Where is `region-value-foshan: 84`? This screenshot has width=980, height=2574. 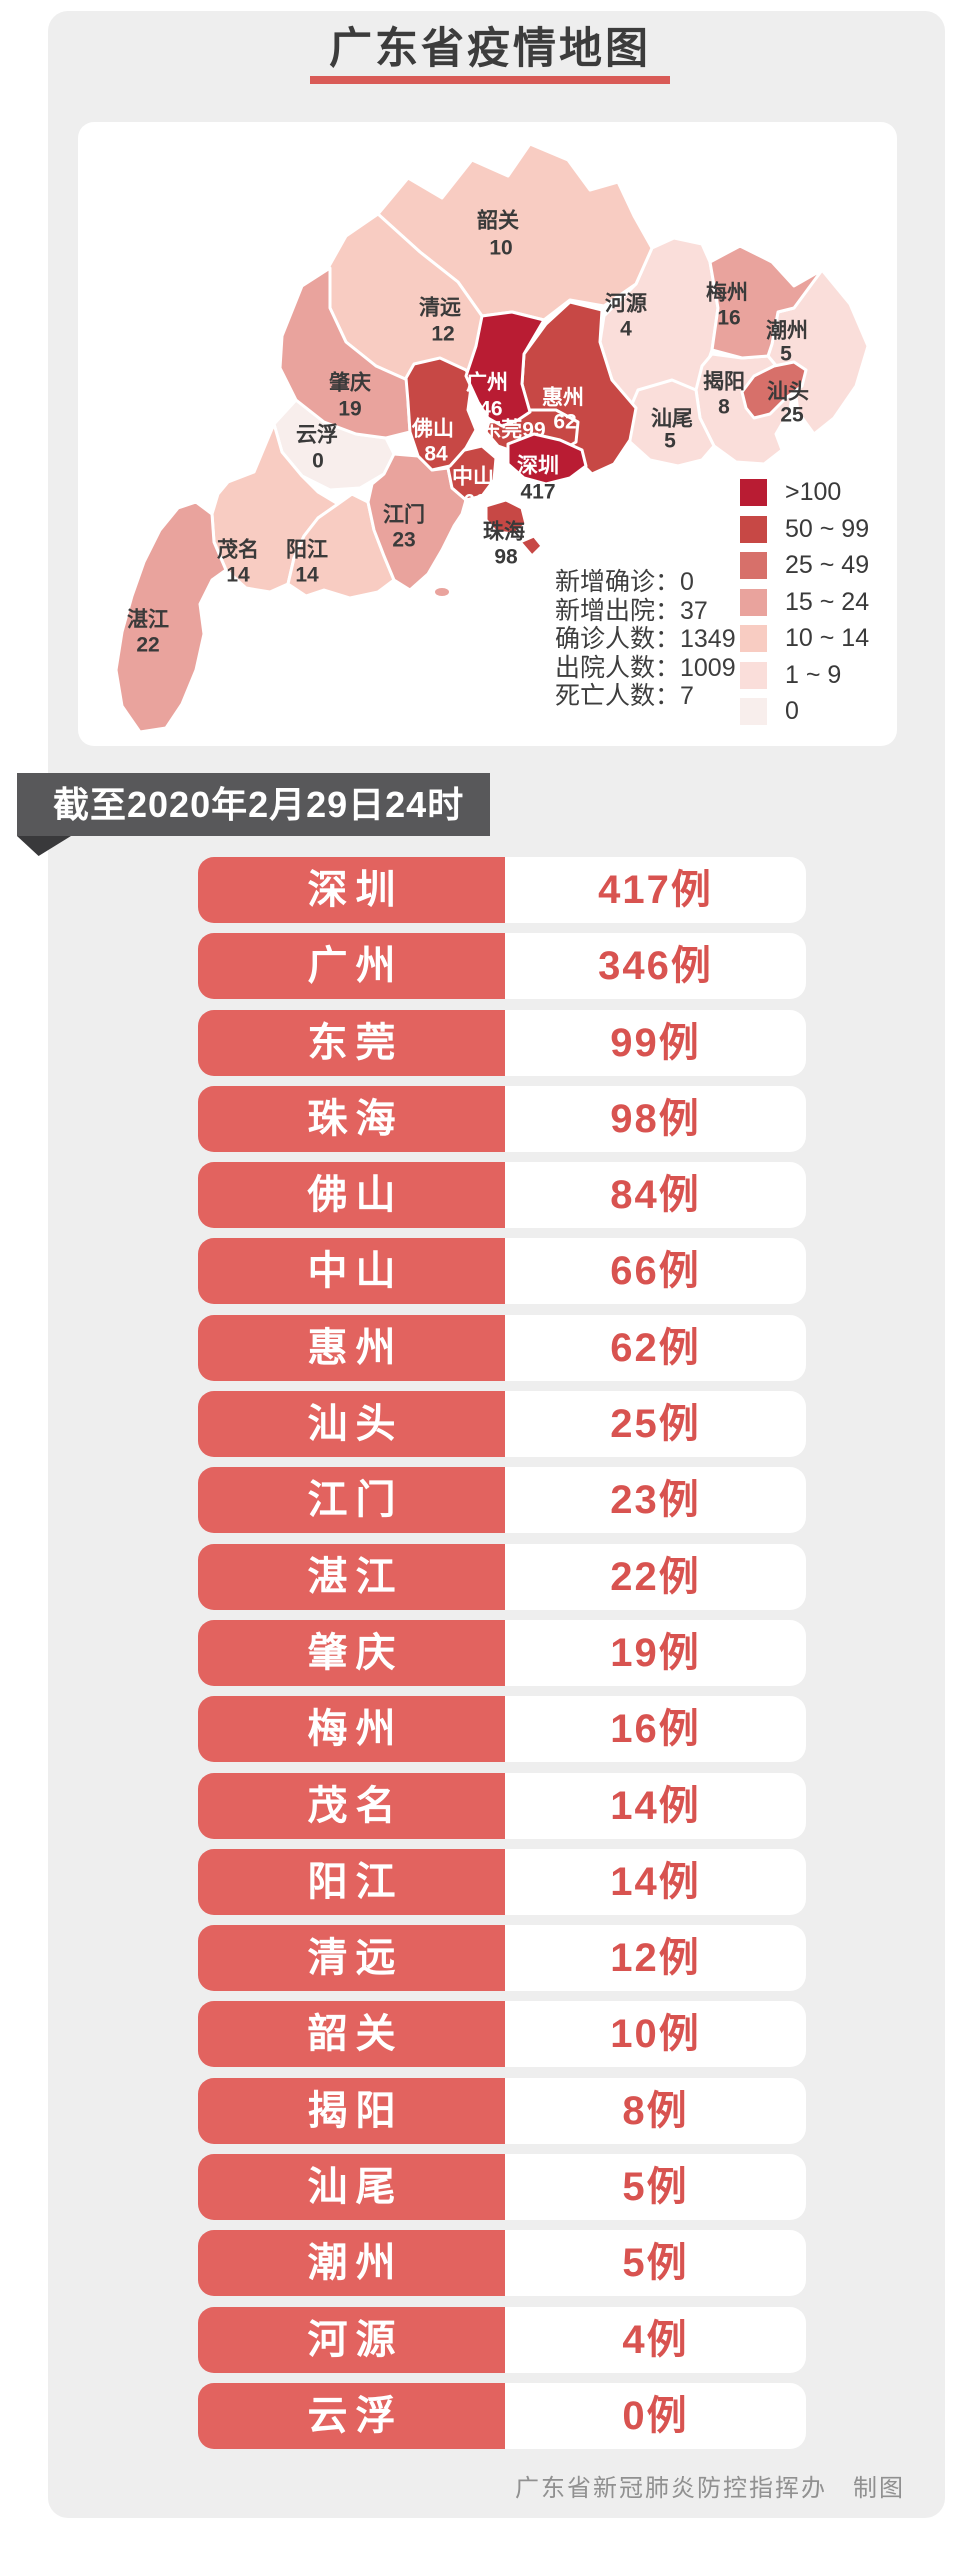 region-value-foshan: 84 is located at coordinates (436, 454).